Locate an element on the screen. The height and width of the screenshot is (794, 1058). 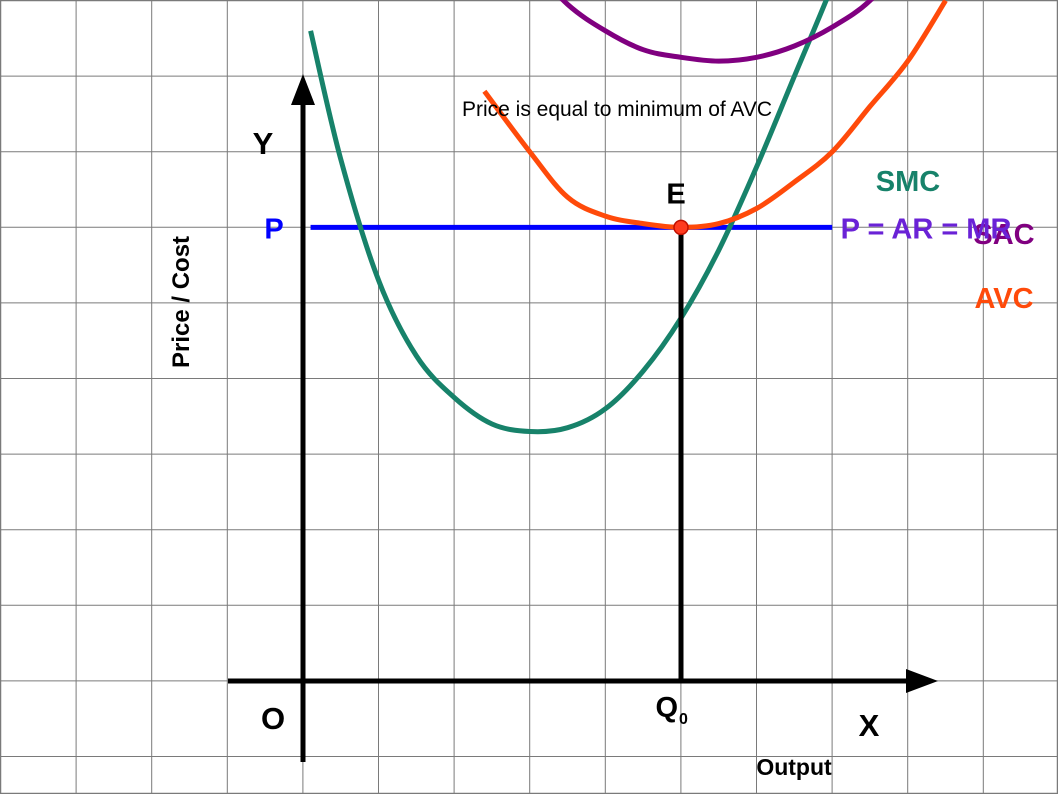
y-axis-name: Y is located at coordinates (263, 143).